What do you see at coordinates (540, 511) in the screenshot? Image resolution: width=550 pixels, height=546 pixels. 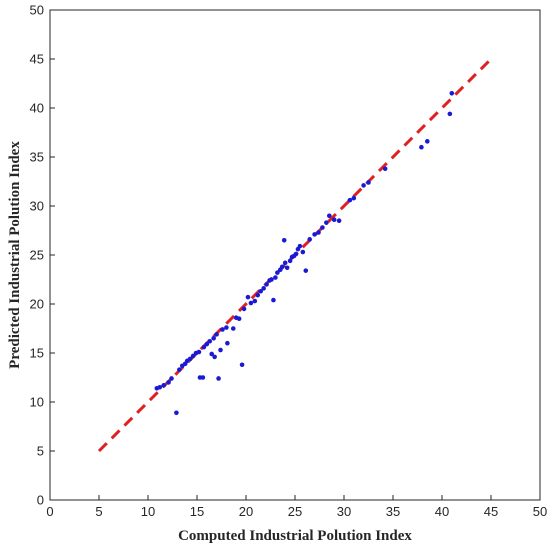 I see `x-tick-label: 50` at bounding box center [540, 511].